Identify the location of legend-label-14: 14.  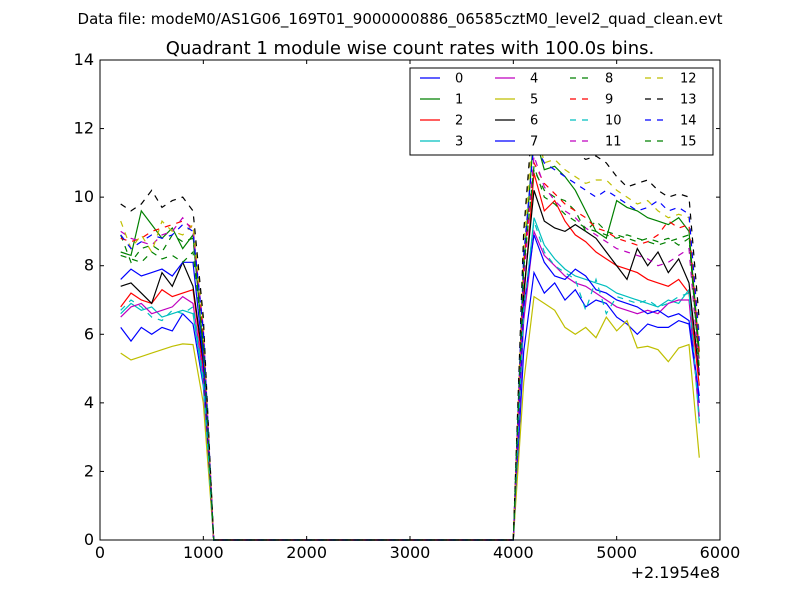
(688, 121).